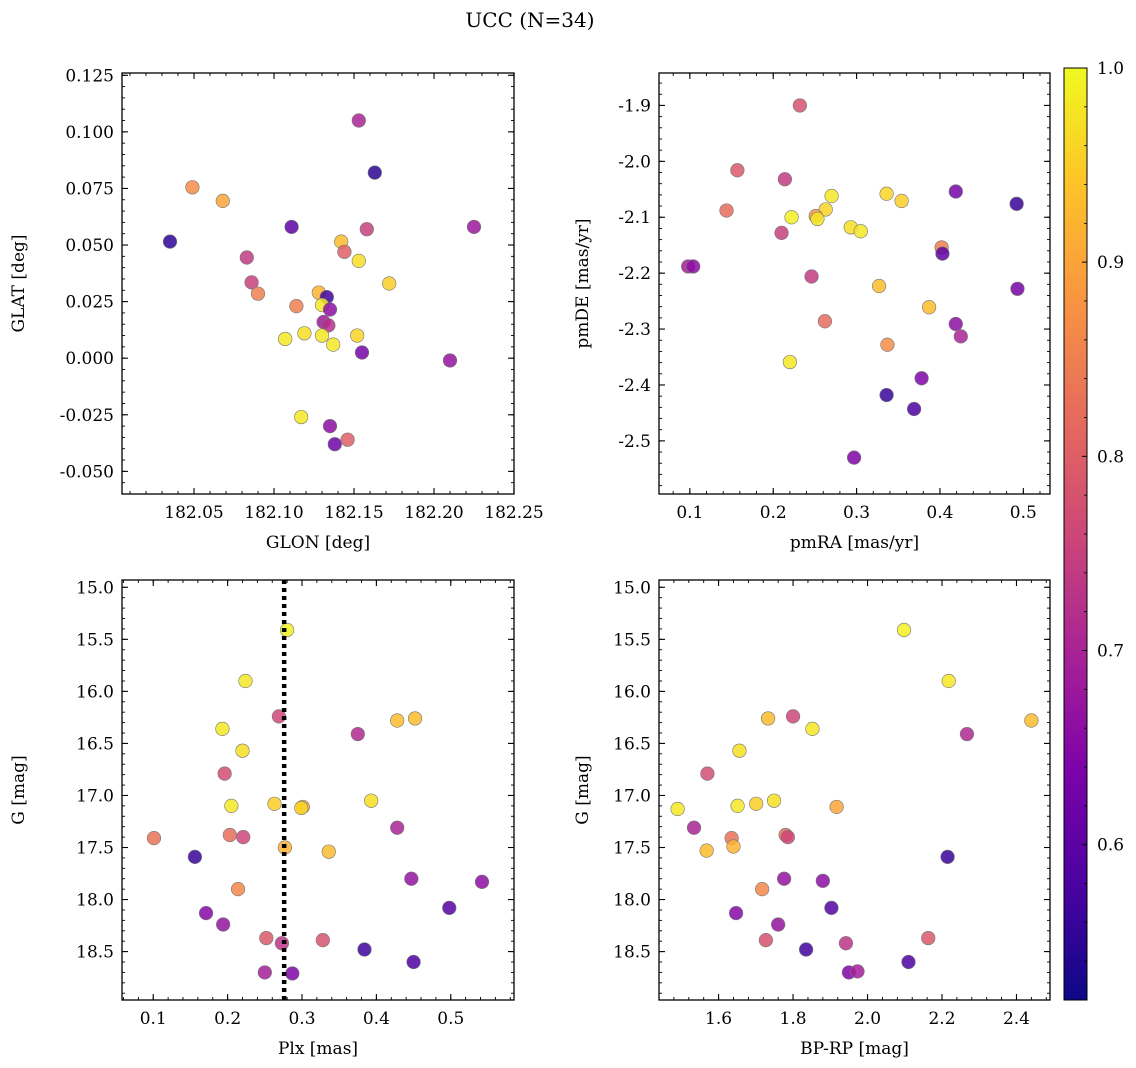 This screenshot has height=1068, width=1136. Describe the element at coordinates (95, 796) in the screenshot. I see `y-tick-label: 17.0` at that location.